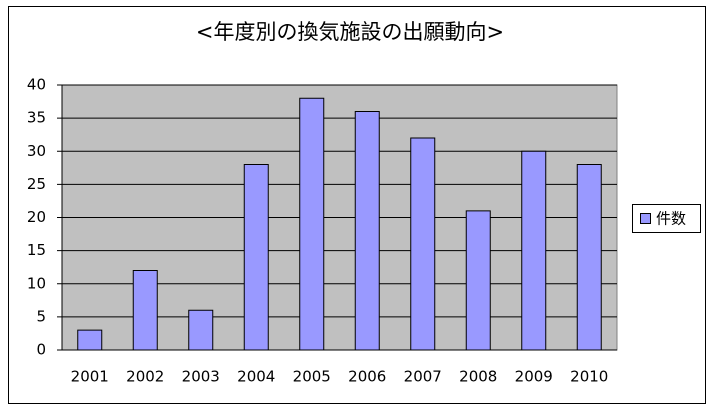 Image resolution: width=712 pixels, height=412 pixels. Describe the element at coordinates (36, 85) in the screenshot. I see `y-tick-label: 40` at that location.